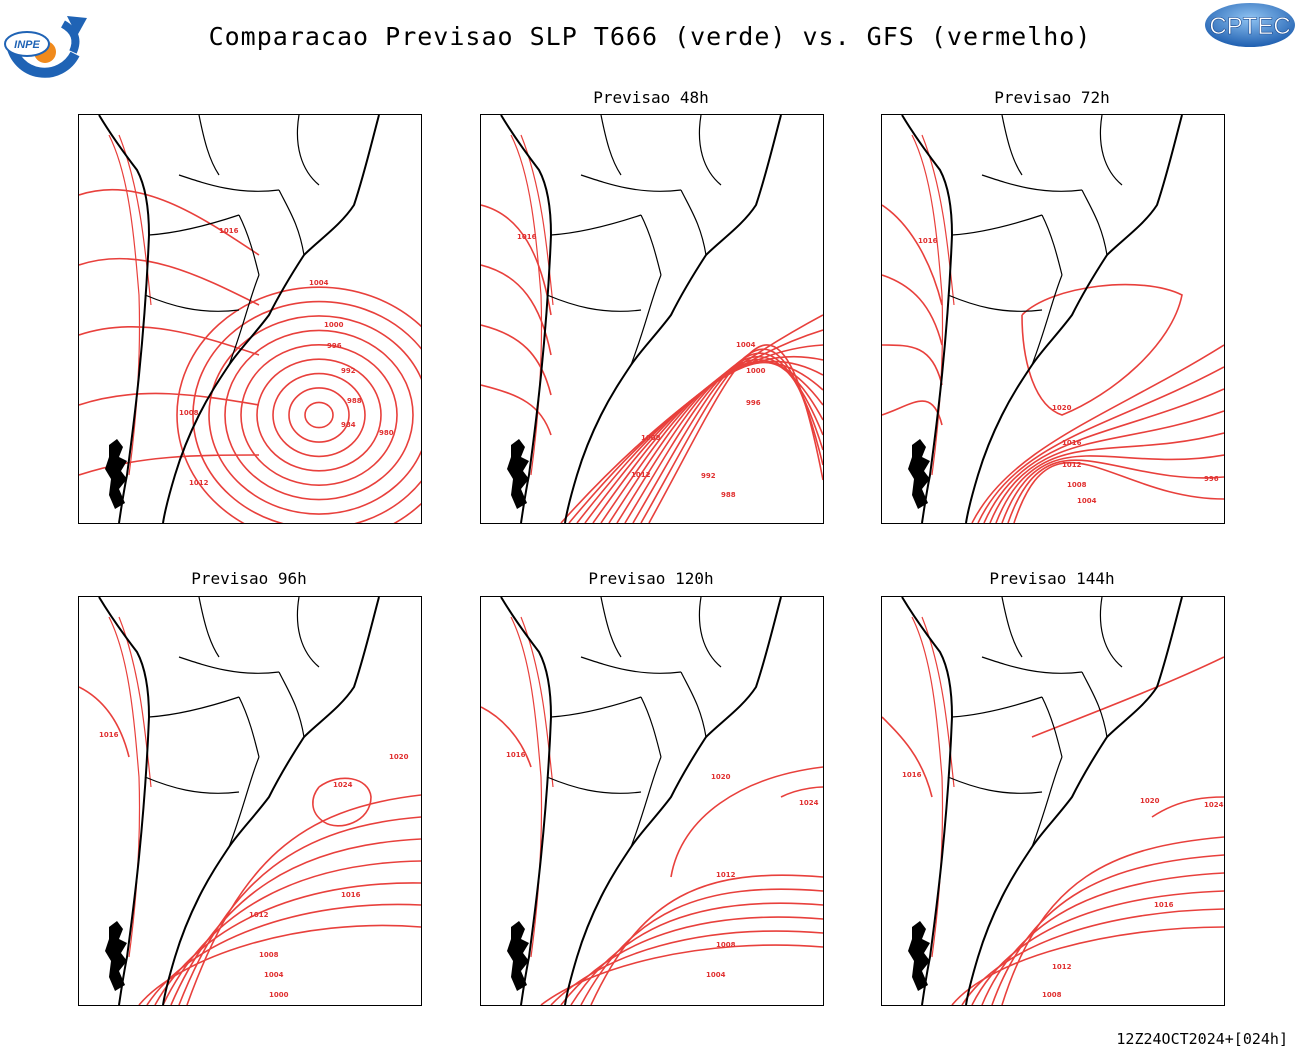  I want to click on pressure-map: 1016 1020 1024 1016 1012 1008, so click(1053, 801).